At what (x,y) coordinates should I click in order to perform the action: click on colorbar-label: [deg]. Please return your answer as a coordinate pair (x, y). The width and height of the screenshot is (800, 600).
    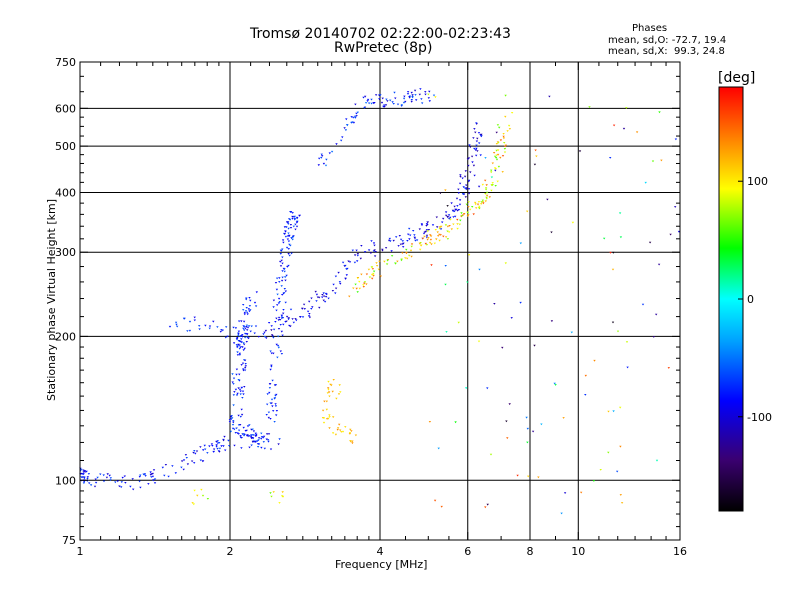
    Looking at the image, I should click on (737, 78).